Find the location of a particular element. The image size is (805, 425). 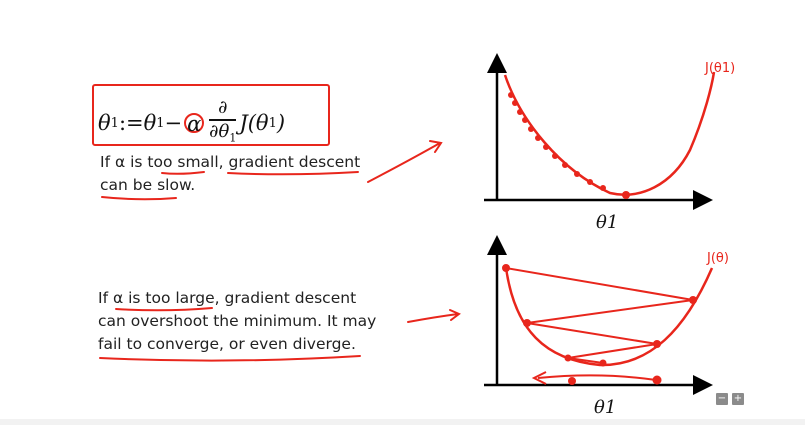

caption-large-line2: can overshoot the minimum. It may is located at coordinates (237, 321).